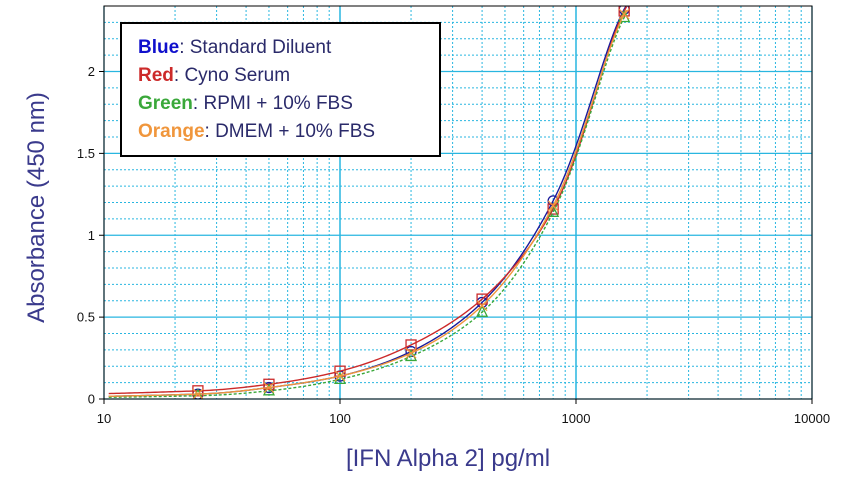 This screenshot has width=845, height=479. I want to click on legend-entry: Green: RPMI + 10% FBS, so click(245, 103).